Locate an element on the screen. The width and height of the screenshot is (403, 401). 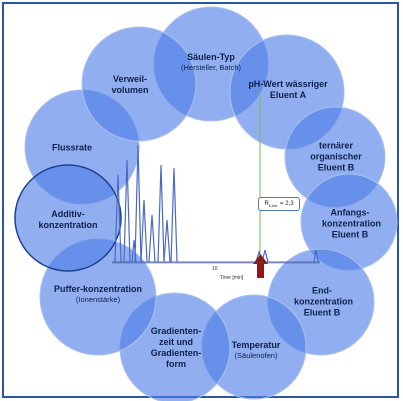
label-verweil: Verweil-volumen is located at coordinates (130, 84).